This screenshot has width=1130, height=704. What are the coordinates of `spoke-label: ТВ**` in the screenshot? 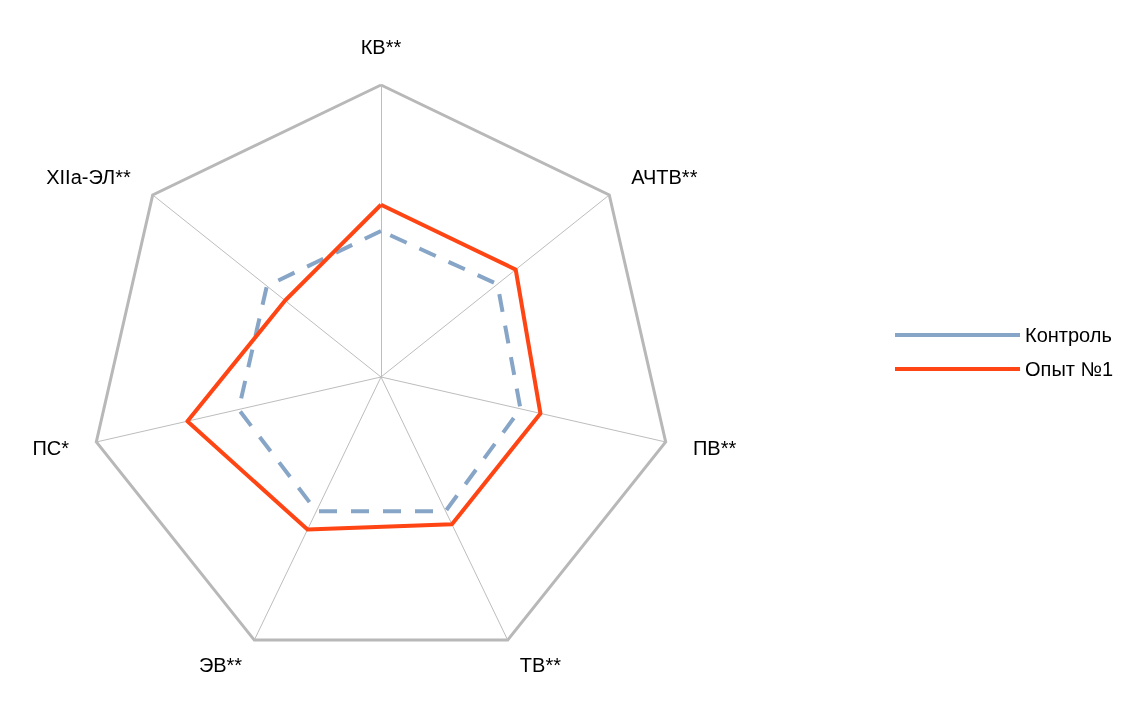 It's located at (540, 665).